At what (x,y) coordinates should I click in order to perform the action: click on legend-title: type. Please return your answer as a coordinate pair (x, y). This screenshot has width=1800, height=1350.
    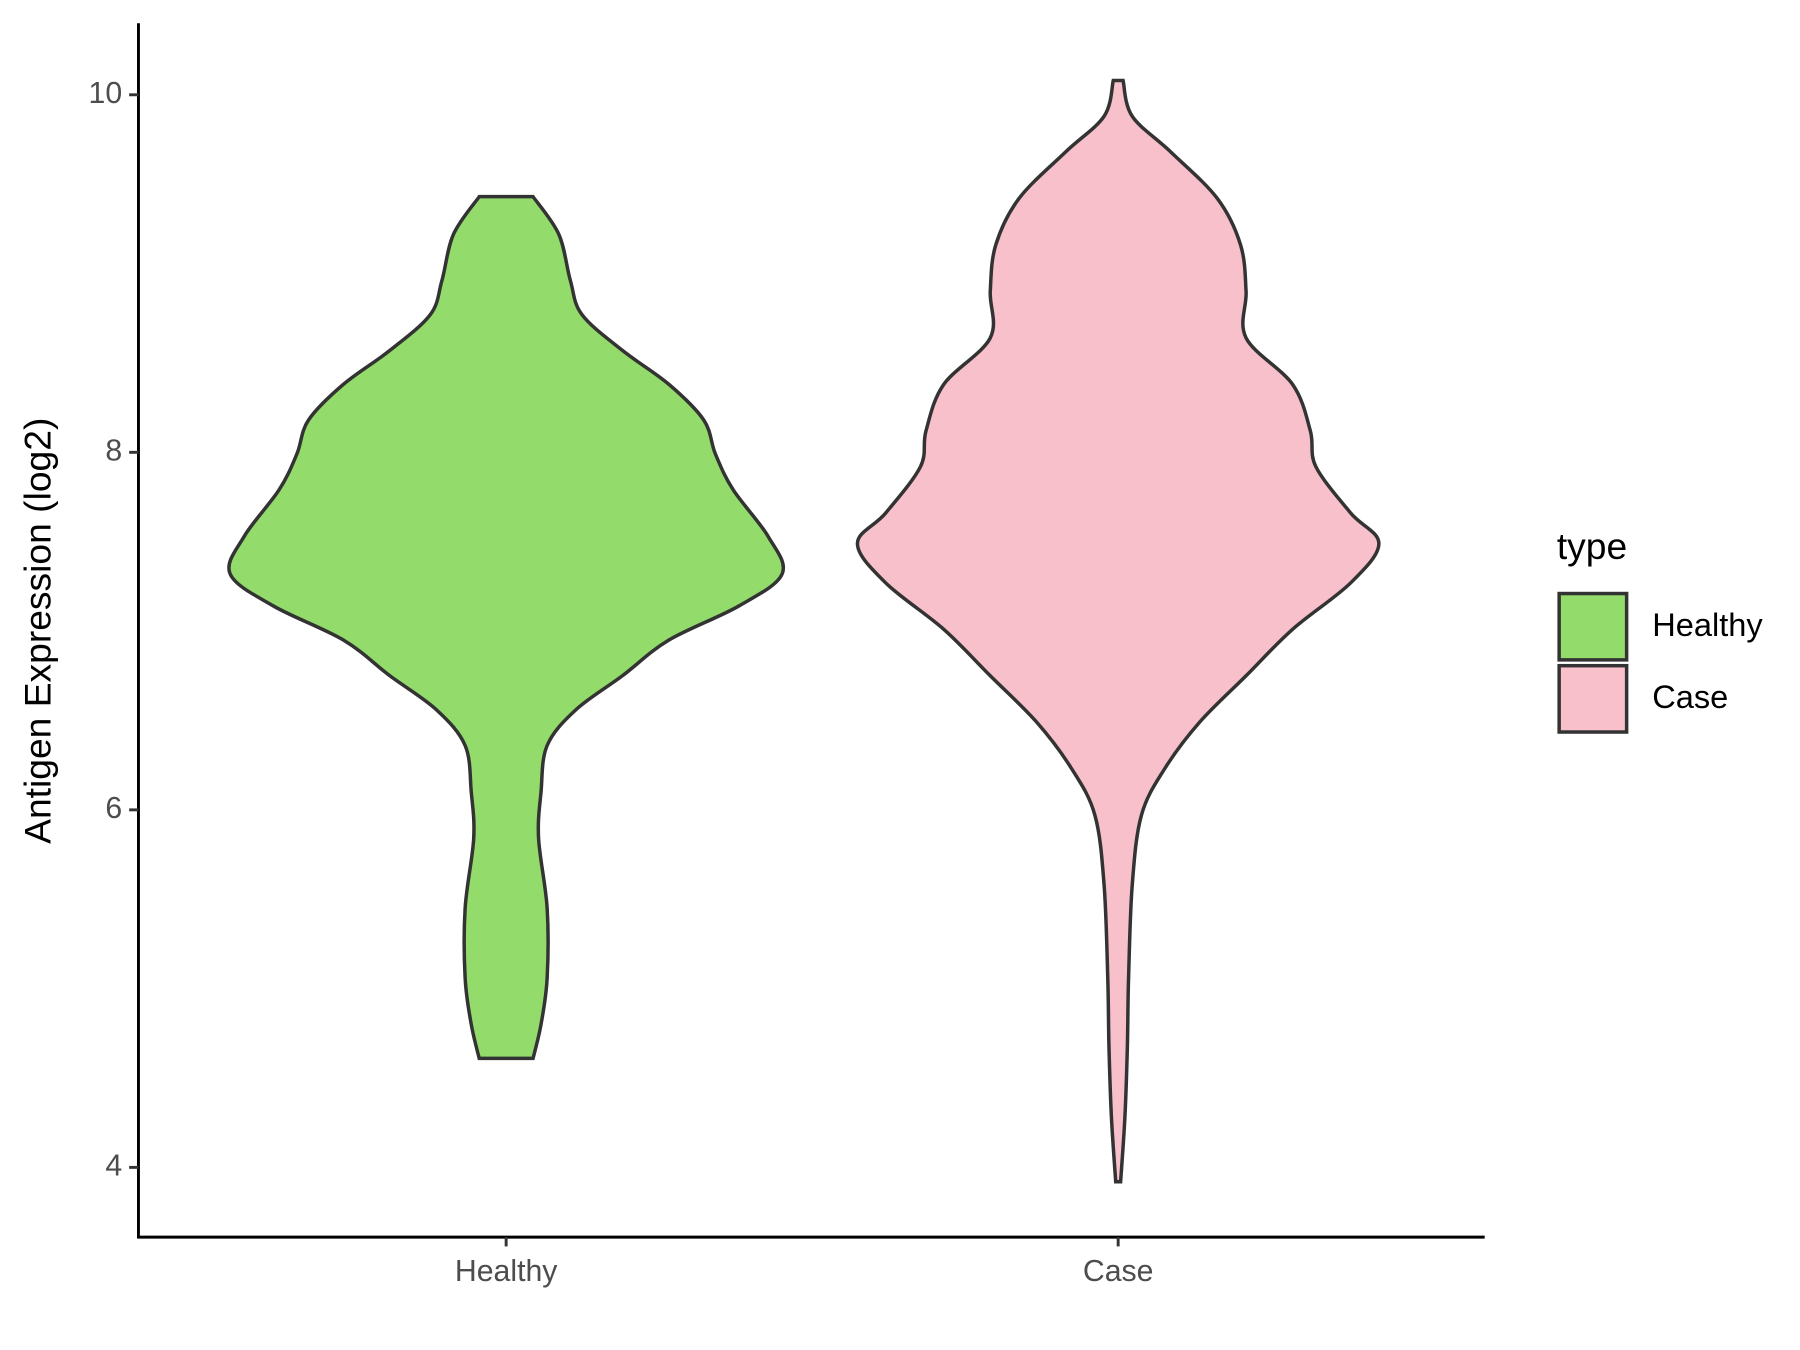
    Looking at the image, I should click on (1592, 546).